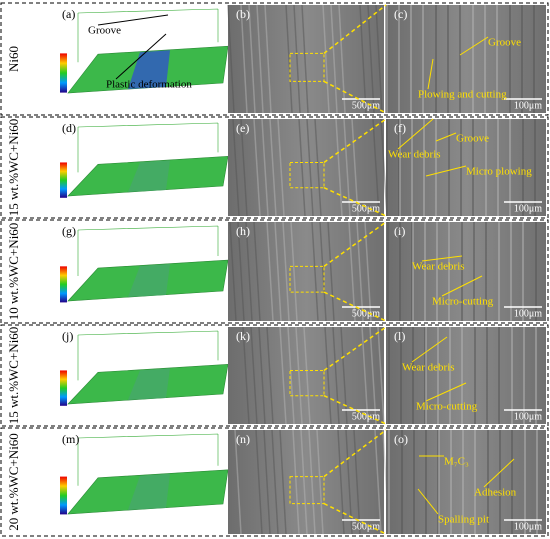 This screenshot has height=539, width=550. What do you see at coordinates (243, 231) in the screenshot?
I see `panel-letter: (h)` at bounding box center [243, 231].